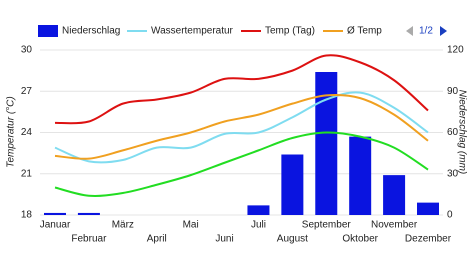  I want to click on y-tick-label: 27, so click(27, 91).